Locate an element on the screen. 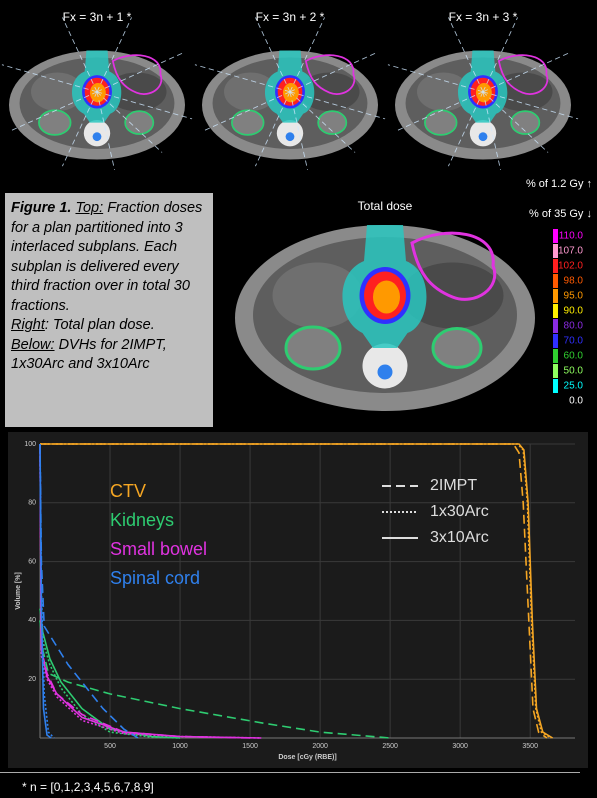 This screenshot has width=597, height=798. colorbar-label: 60.0 is located at coordinates (574, 356).